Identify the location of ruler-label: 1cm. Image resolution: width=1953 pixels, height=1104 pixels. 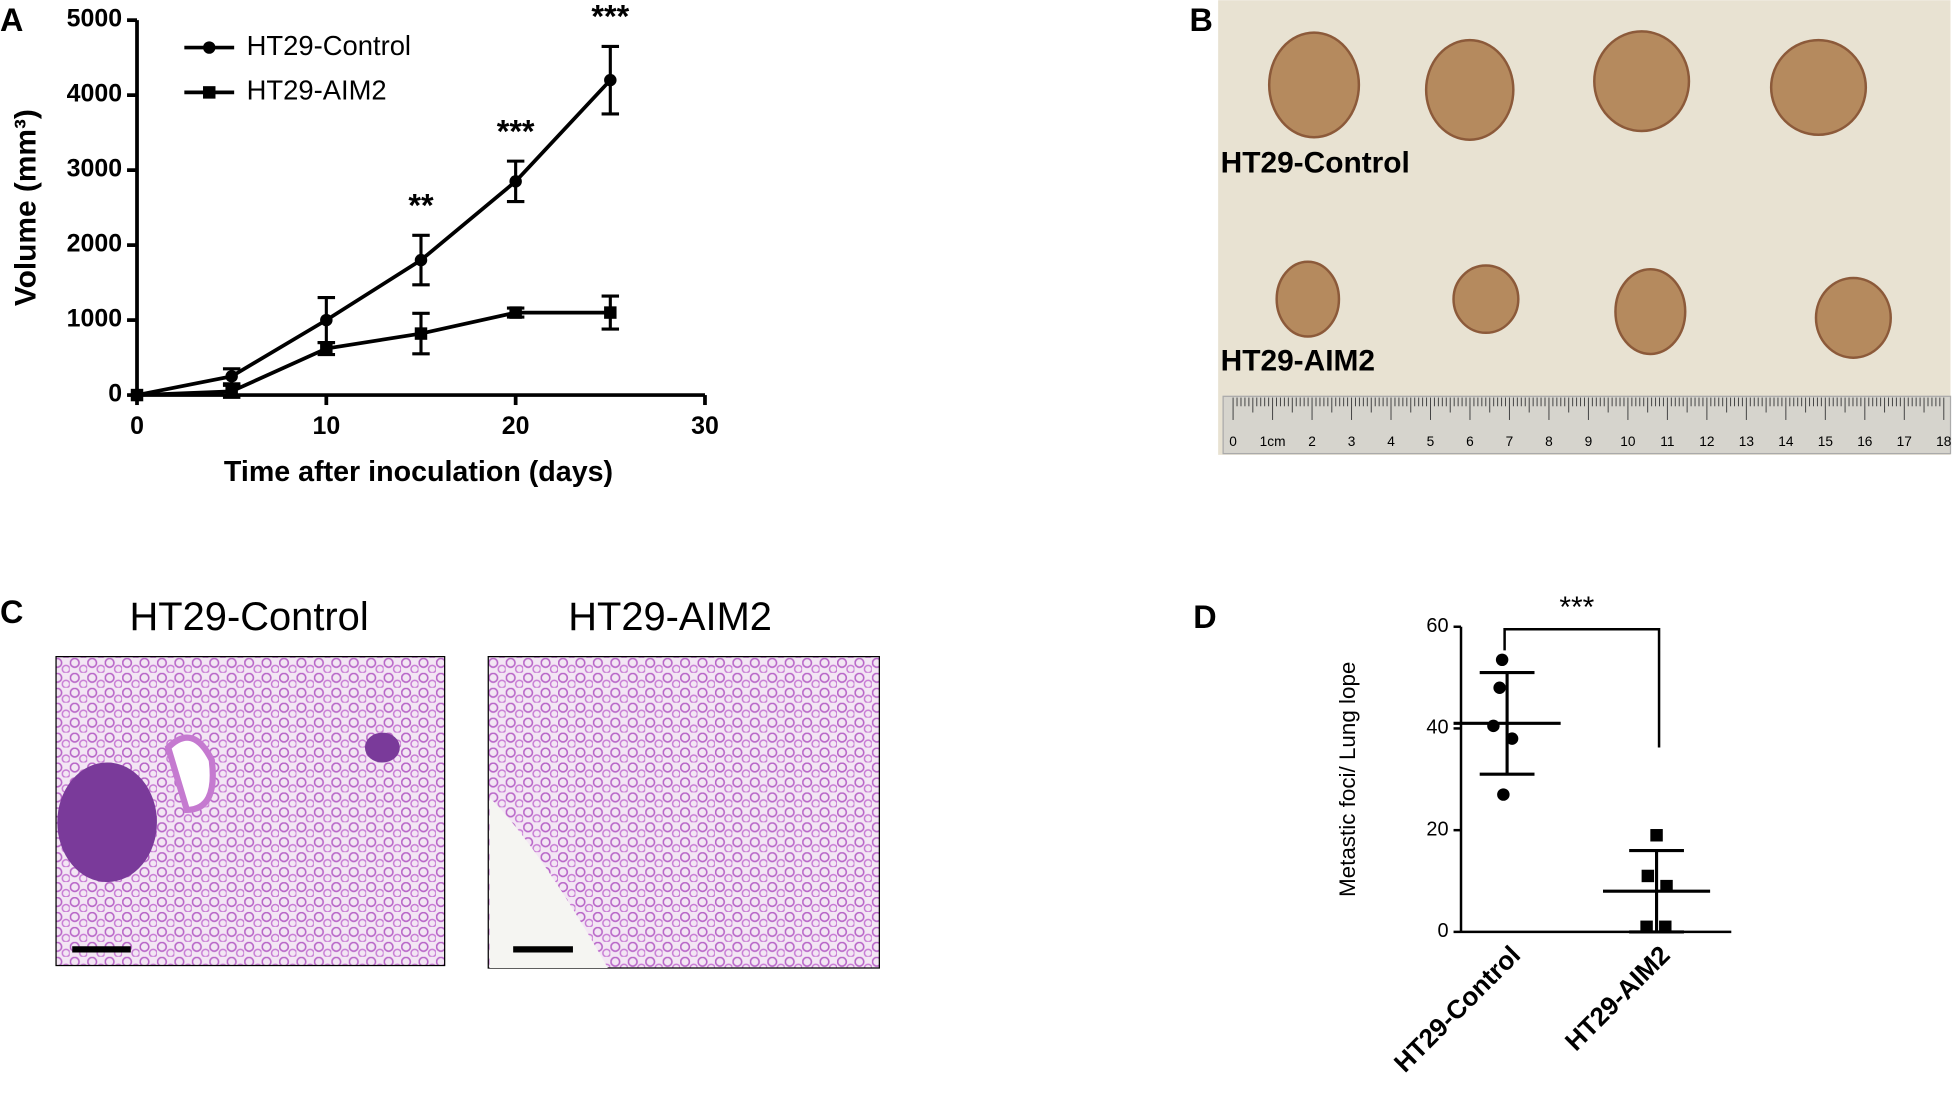
(1273, 441).